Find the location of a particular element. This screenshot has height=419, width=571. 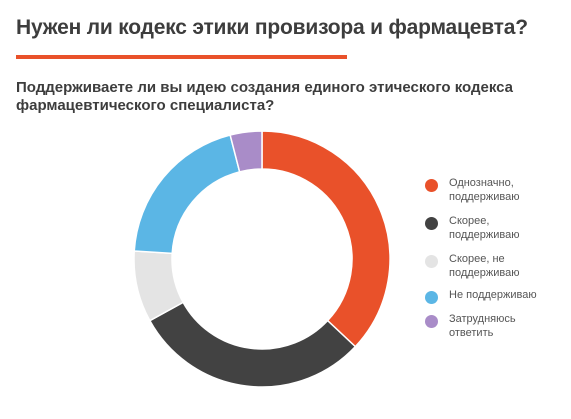

legend-label: Скорее, поддерживаю is located at coordinates (484, 228).